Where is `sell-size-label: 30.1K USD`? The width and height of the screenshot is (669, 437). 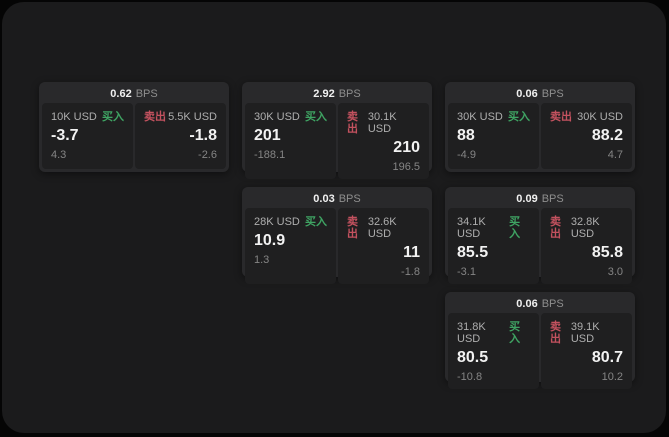 sell-size-label: 30.1K USD is located at coordinates (382, 123).